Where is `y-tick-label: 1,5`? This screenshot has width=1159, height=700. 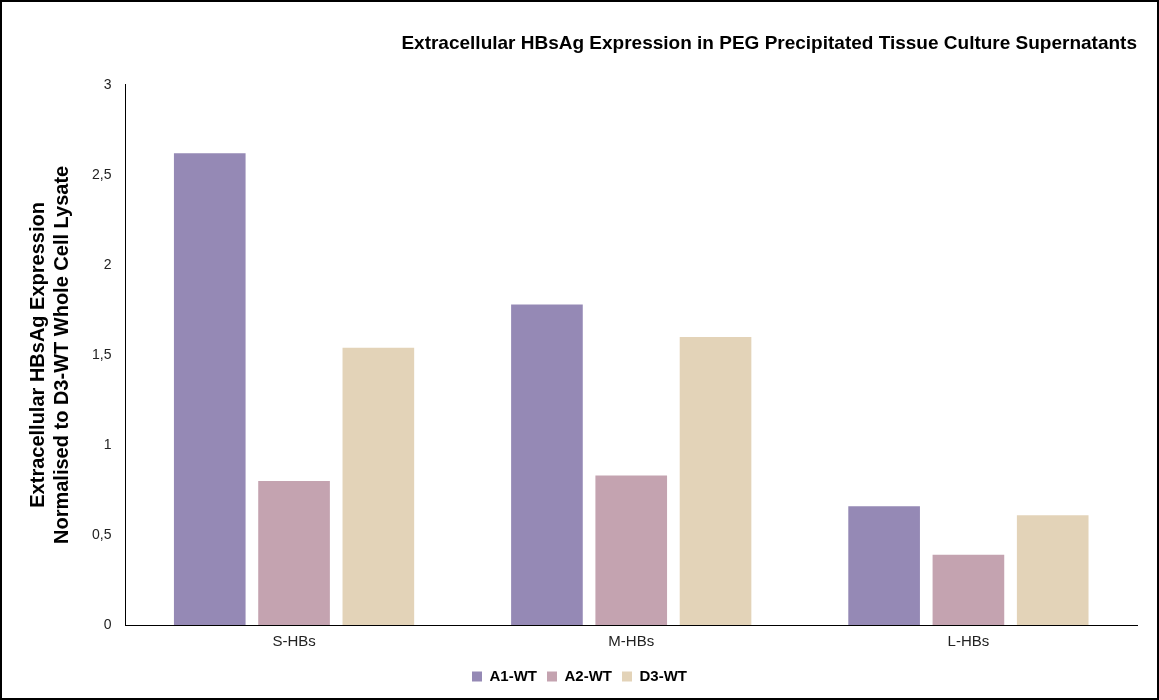 y-tick-label: 1,5 is located at coordinates (101, 353).